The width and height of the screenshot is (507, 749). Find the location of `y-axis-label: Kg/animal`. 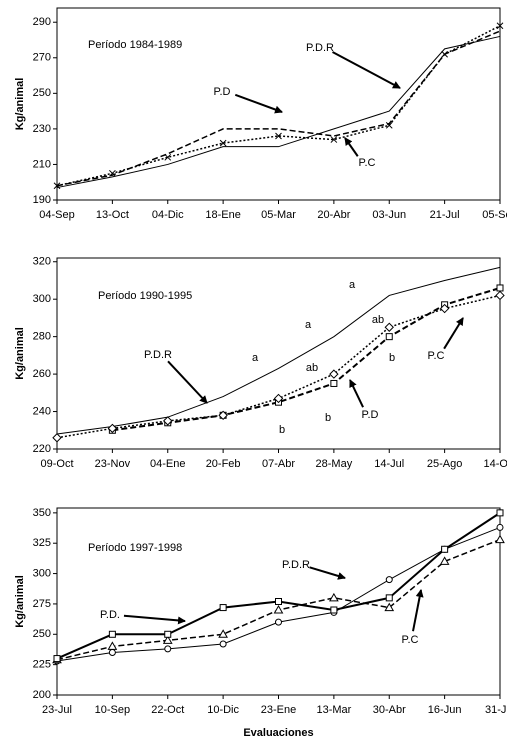

y-axis-label: Kg/animal is located at coordinates (20, 104).